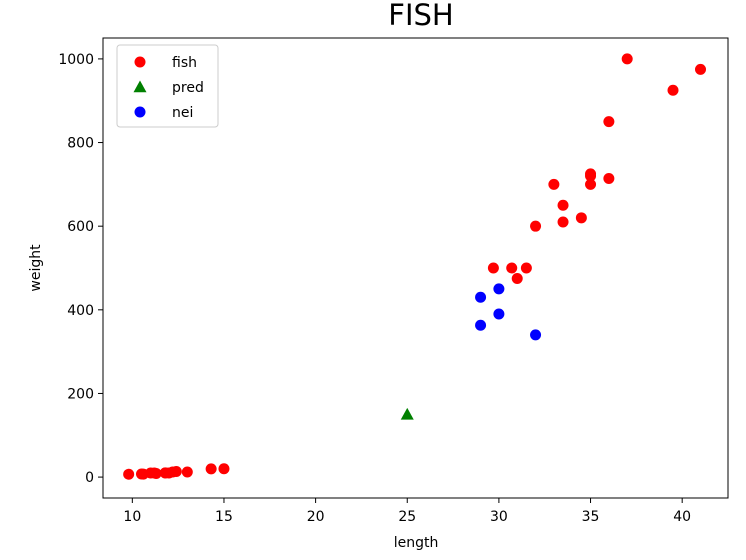 The image size is (746, 560). What do you see at coordinates (416, 543) in the screenshot?
I see `x-axis-label: length` at bounding box center [416, 543].